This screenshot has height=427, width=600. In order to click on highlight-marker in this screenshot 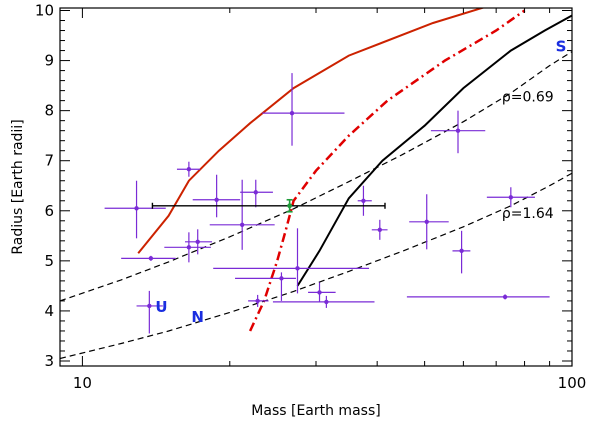, I will do `click(290, 206)`.